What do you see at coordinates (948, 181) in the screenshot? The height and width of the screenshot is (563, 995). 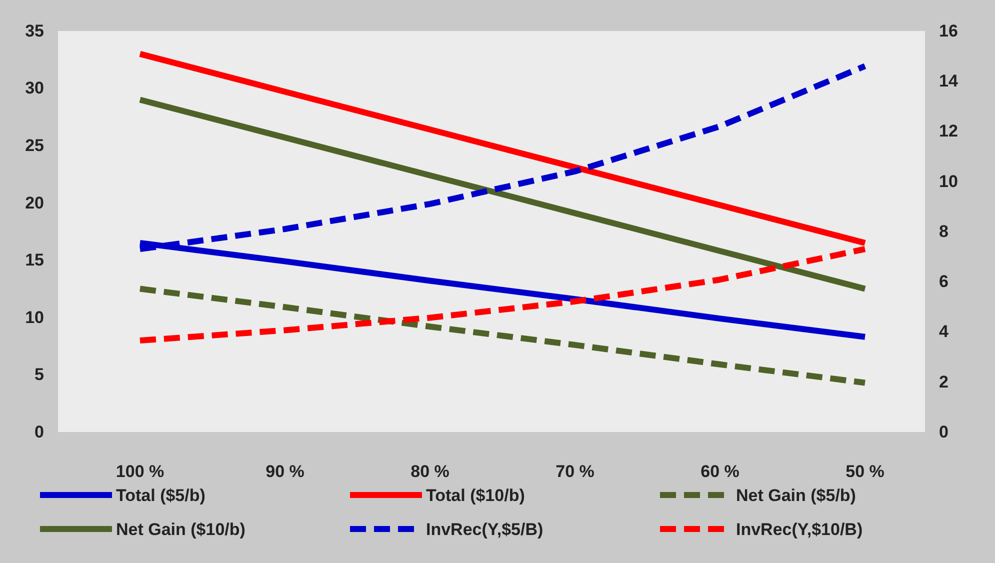 I see `y2-tick-label: 10` at bounding box center [948, 181].